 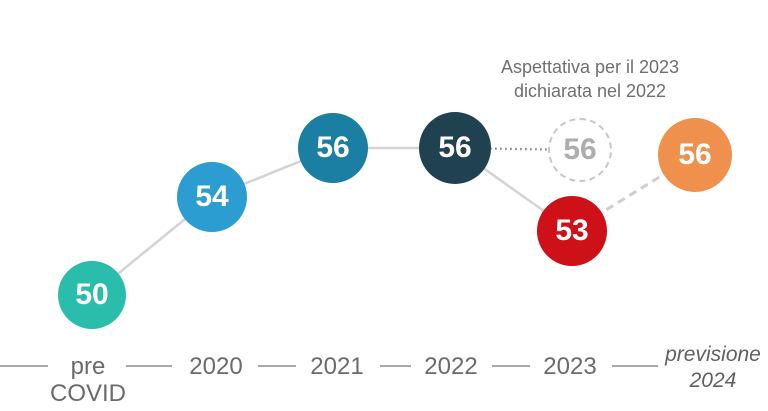 What do you see at coordinates (713, 368) in the screenshot?
I see `axis-label-previsione-2024: previsione 2024` at bounding box center [713, 368].